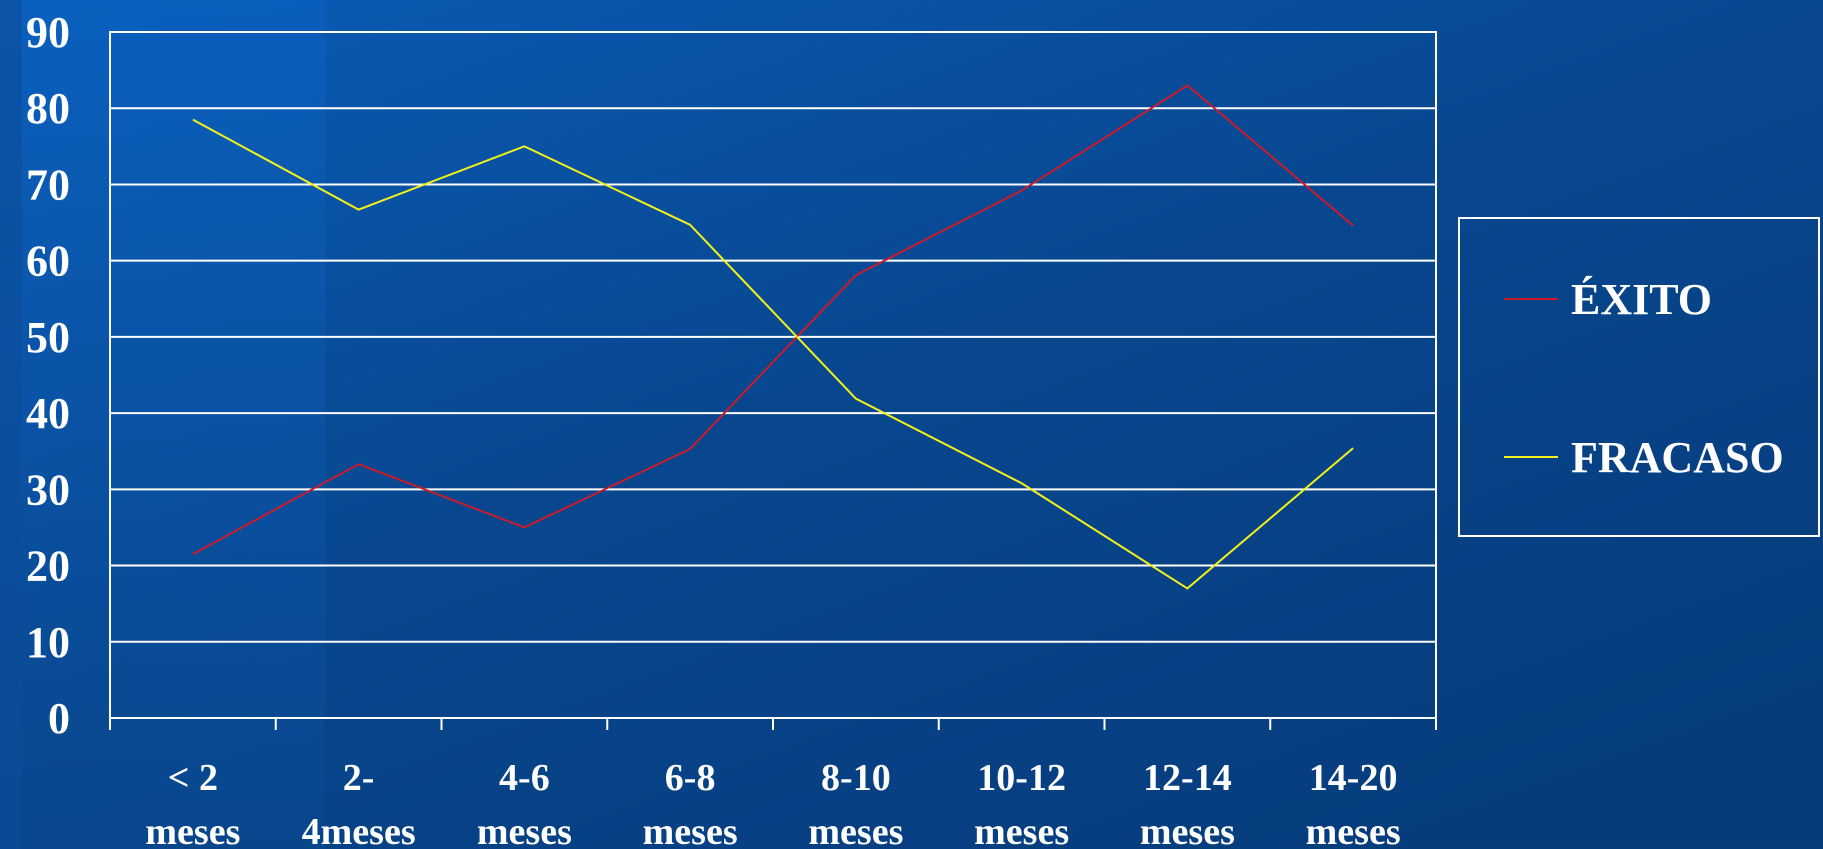 This screenshot has width=1823, height=849. Describe the element at coordinates (192, 803) in the screenshot. I see `x-tick-label: < 2 meses` at that location.